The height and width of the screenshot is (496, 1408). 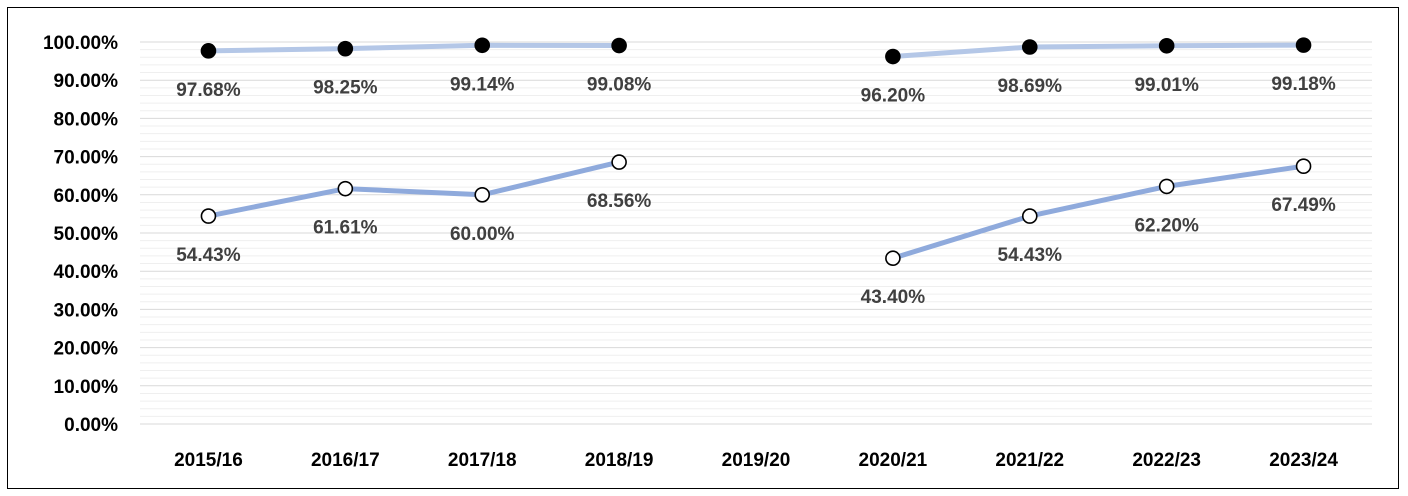 What do you see at coordinates (345, 460) in the screenshot?
I see `x-tick-label: 2016/17` at bounding box center [345, 460].